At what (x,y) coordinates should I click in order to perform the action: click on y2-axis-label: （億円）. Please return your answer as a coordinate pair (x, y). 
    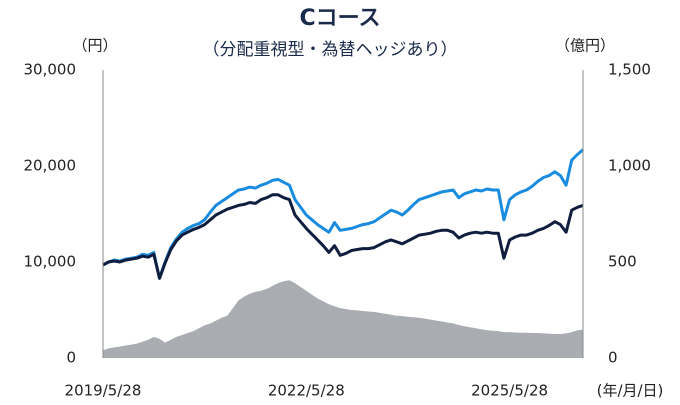
    Looking at the image, I should click on (585, 46).